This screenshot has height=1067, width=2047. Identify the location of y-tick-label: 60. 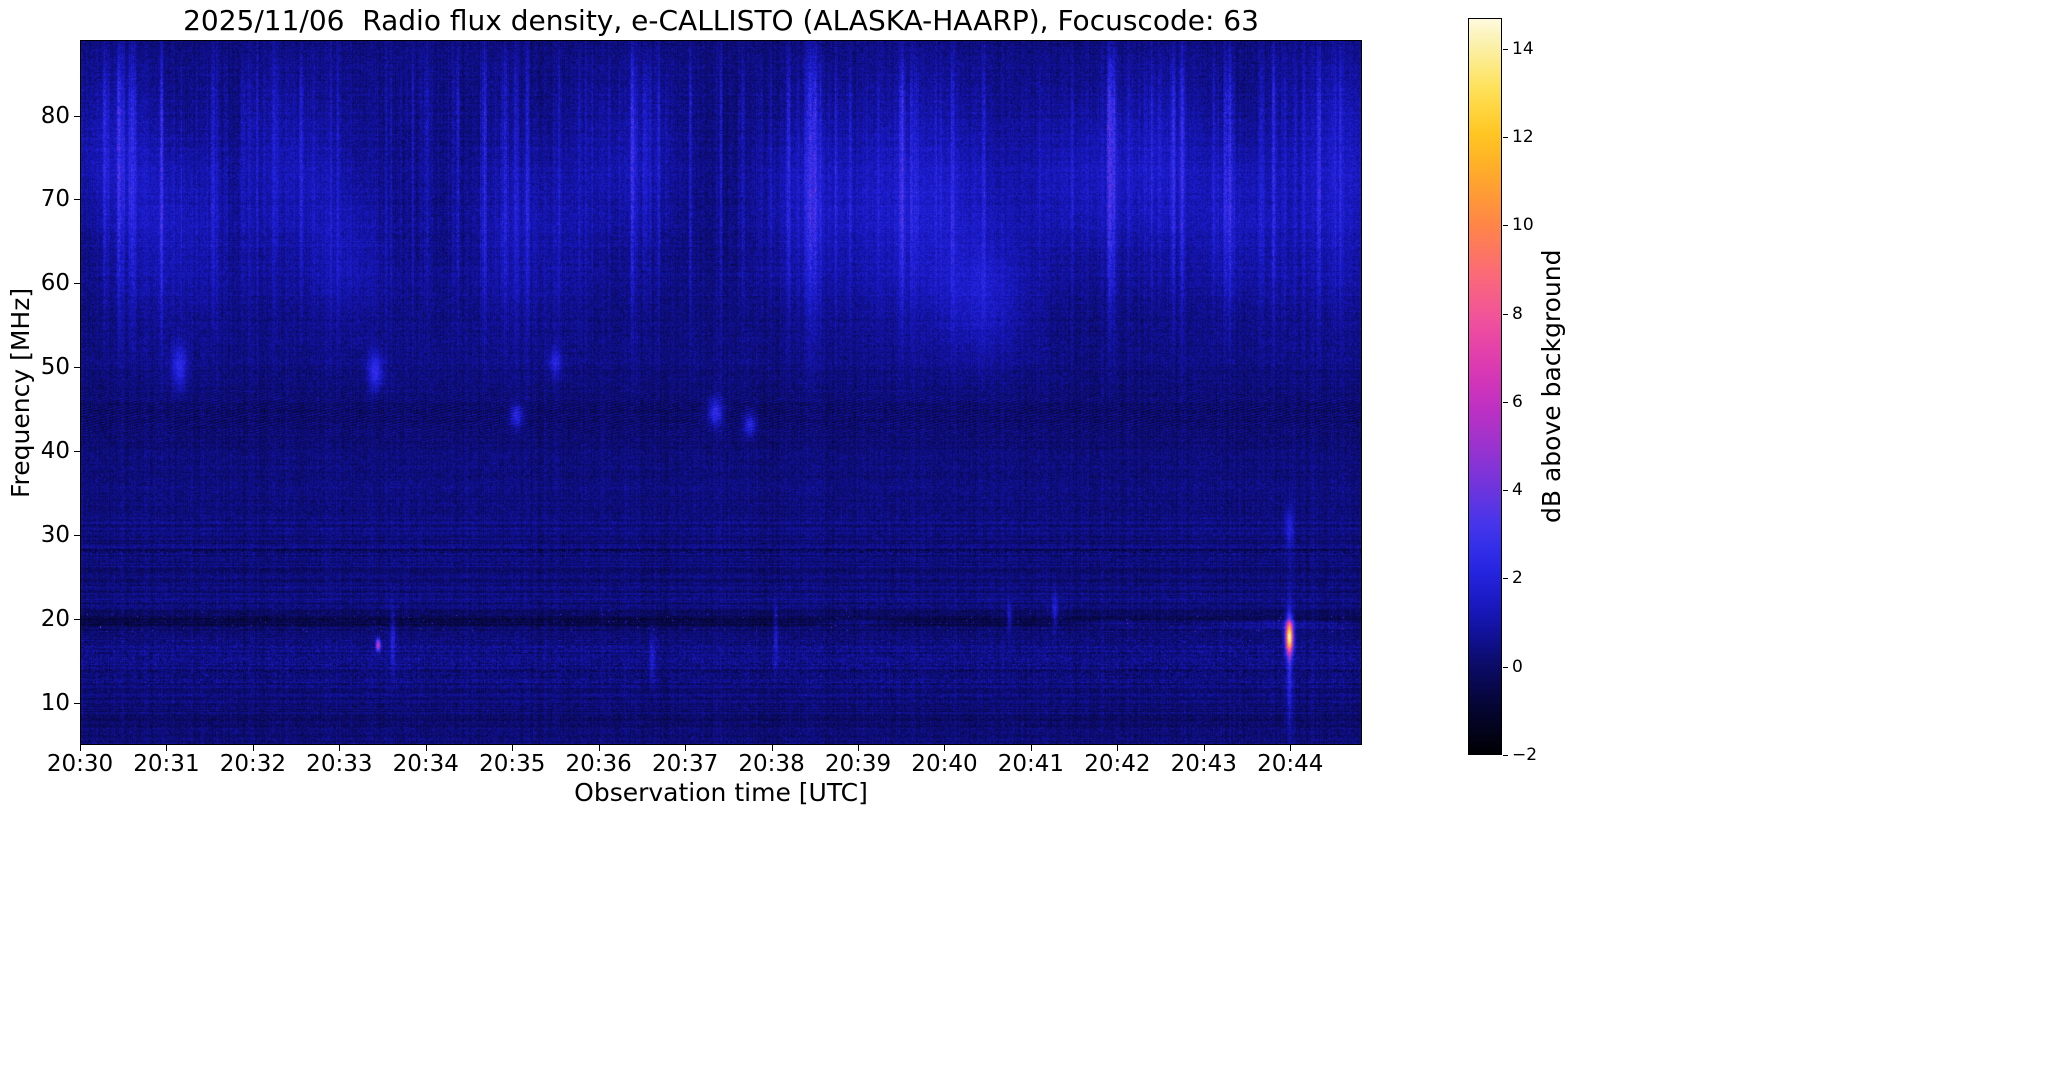
(55, 283).